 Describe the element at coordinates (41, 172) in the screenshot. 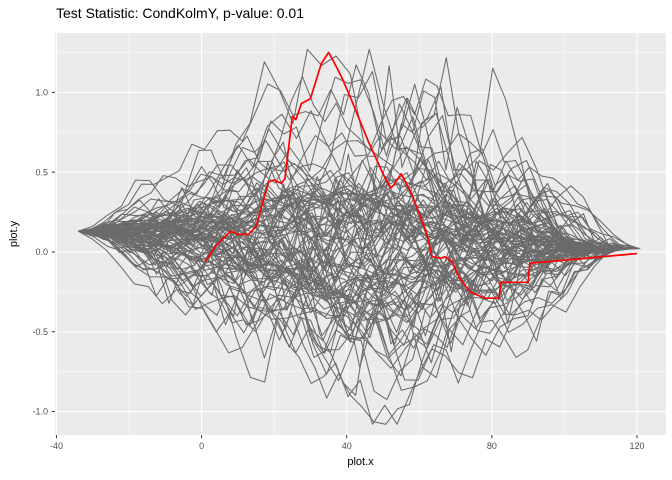

I see `y-tick-label: 0.5` at that location.